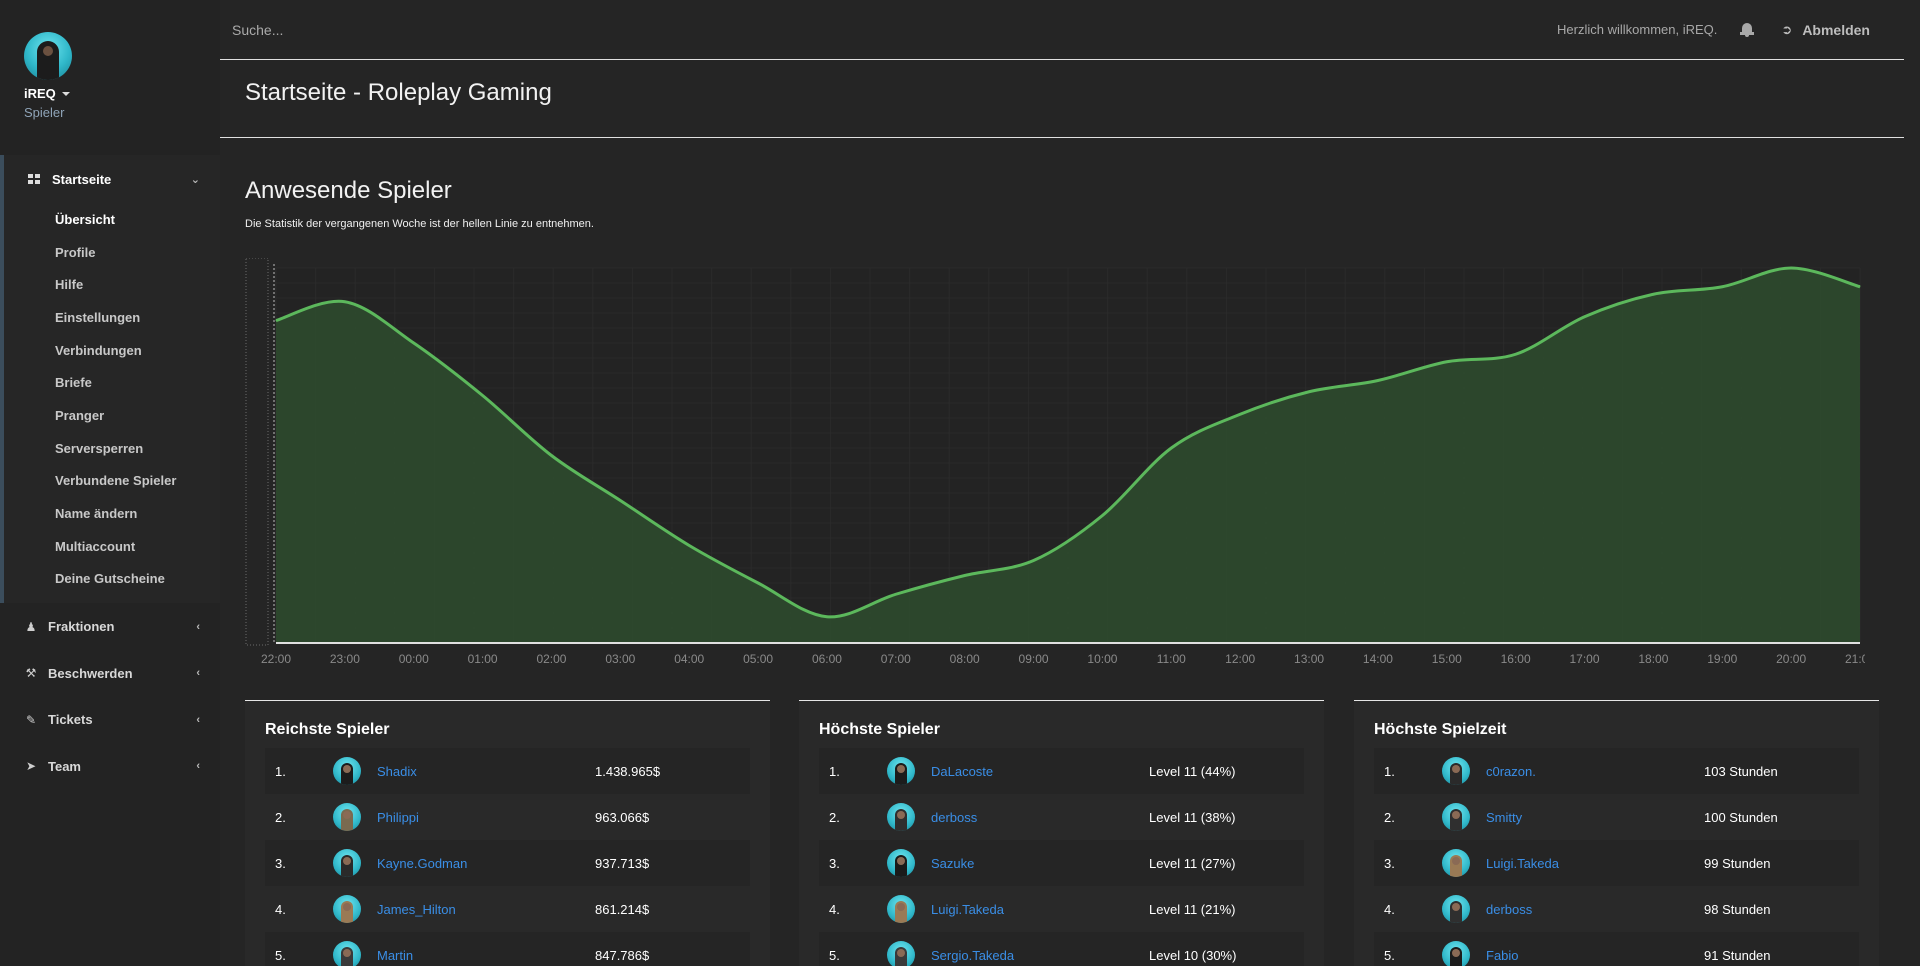 Image resolution: width=1920 pixels, height=966 pixels. I want to click on x-tick-label: 08:00, so click(965, 659).